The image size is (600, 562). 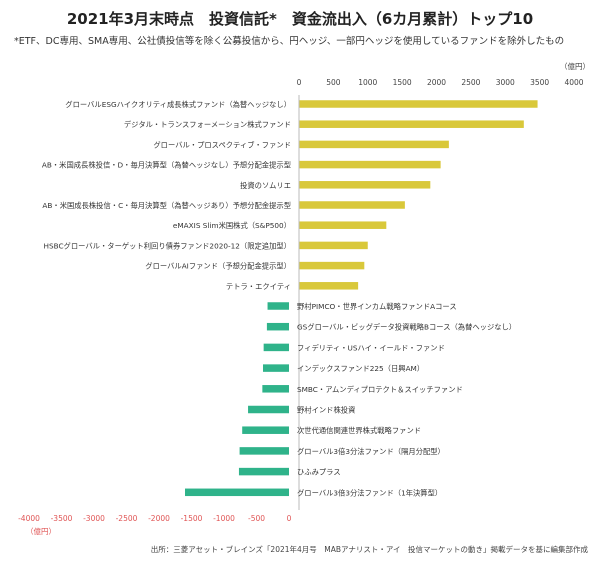 I want to click on top-axis-tick-label: 3500, so click(x=539, y=82).